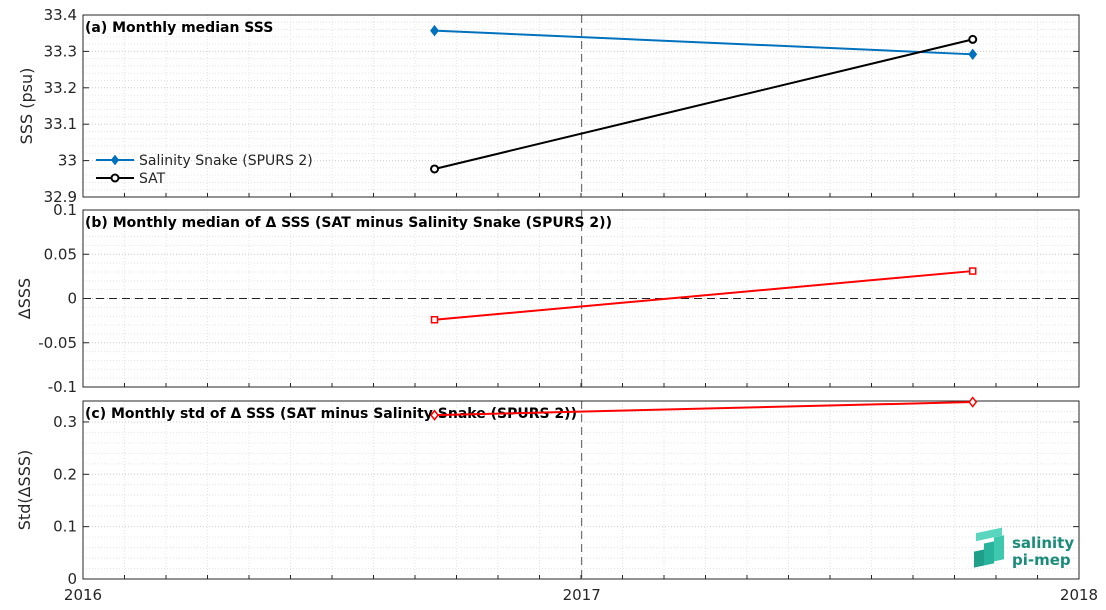  I want to click on y-tick-label: 32.9, so click(60, 197).